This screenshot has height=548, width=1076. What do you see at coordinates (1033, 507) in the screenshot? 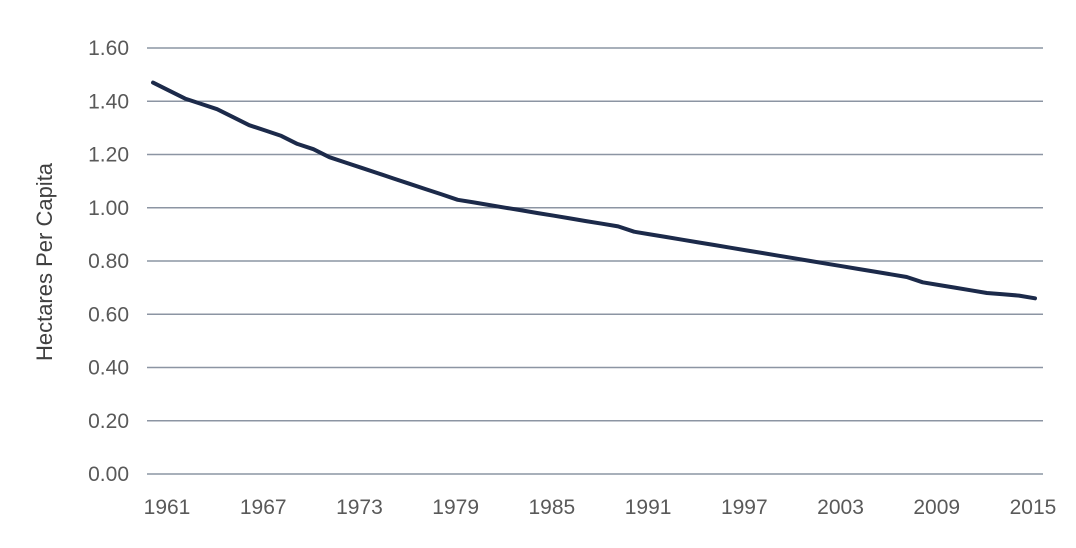
I see `x-tick-label: 2015` at bounding box center [1033, 507].